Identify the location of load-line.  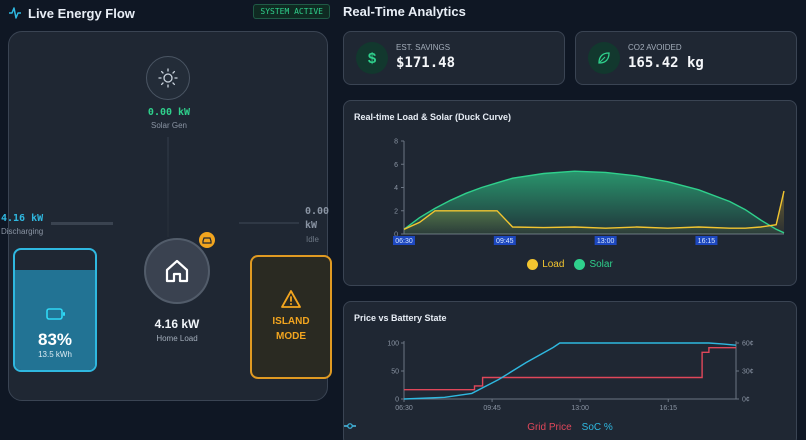
(594, 210).